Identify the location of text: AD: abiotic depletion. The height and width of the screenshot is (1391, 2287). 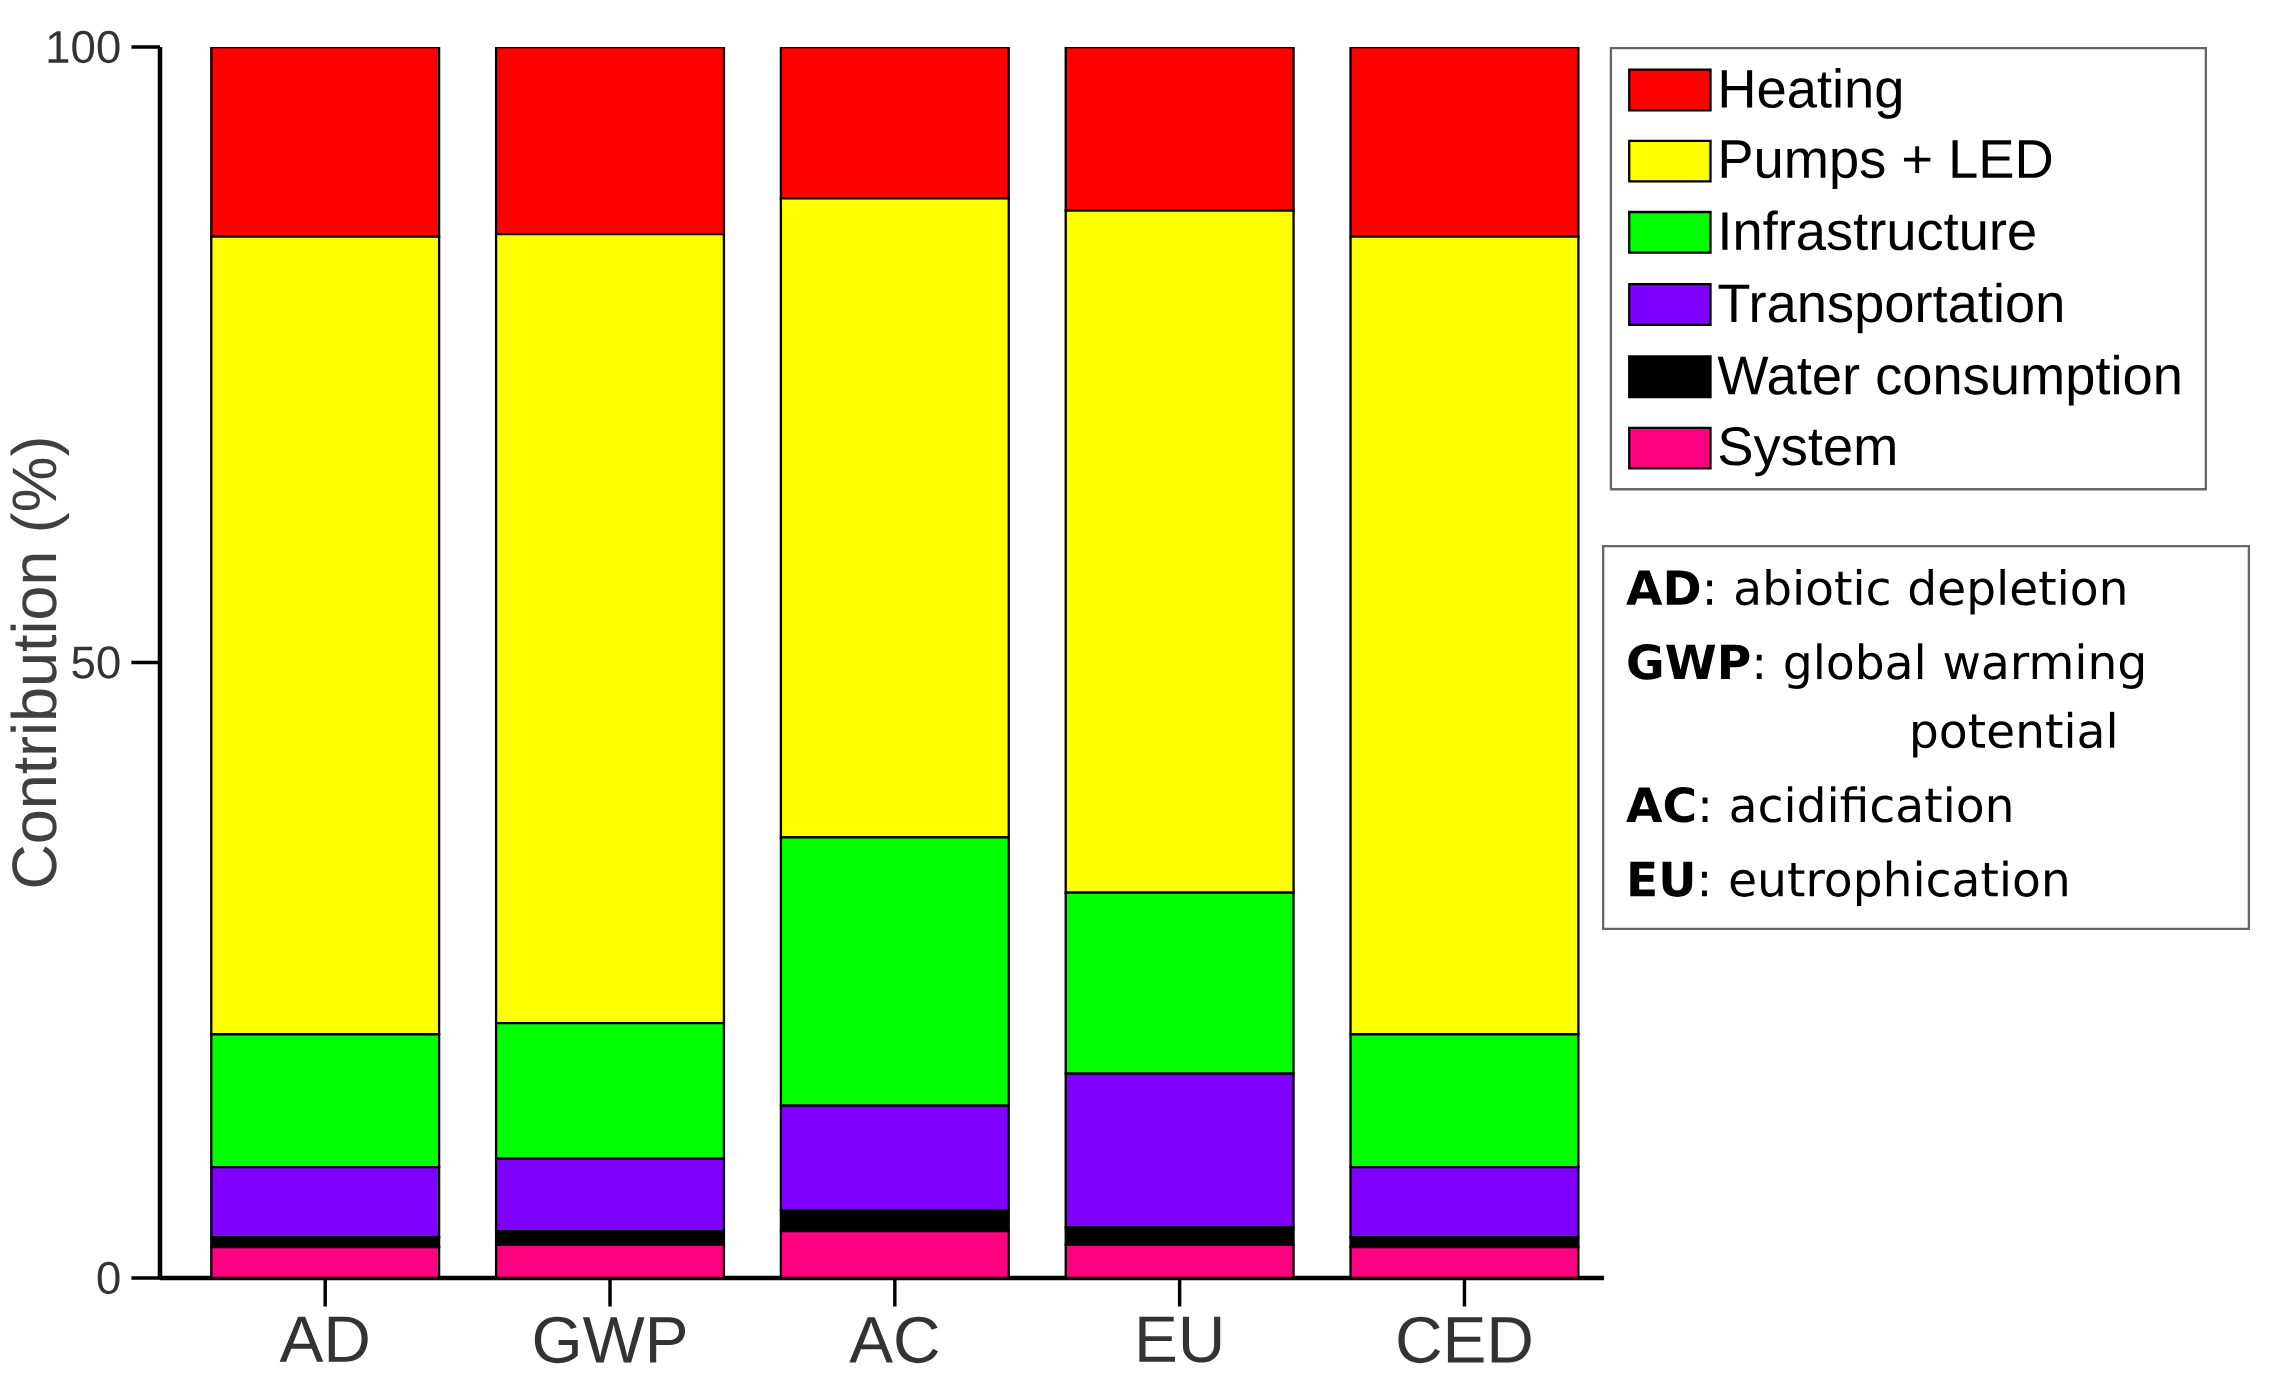
(1875, 592).